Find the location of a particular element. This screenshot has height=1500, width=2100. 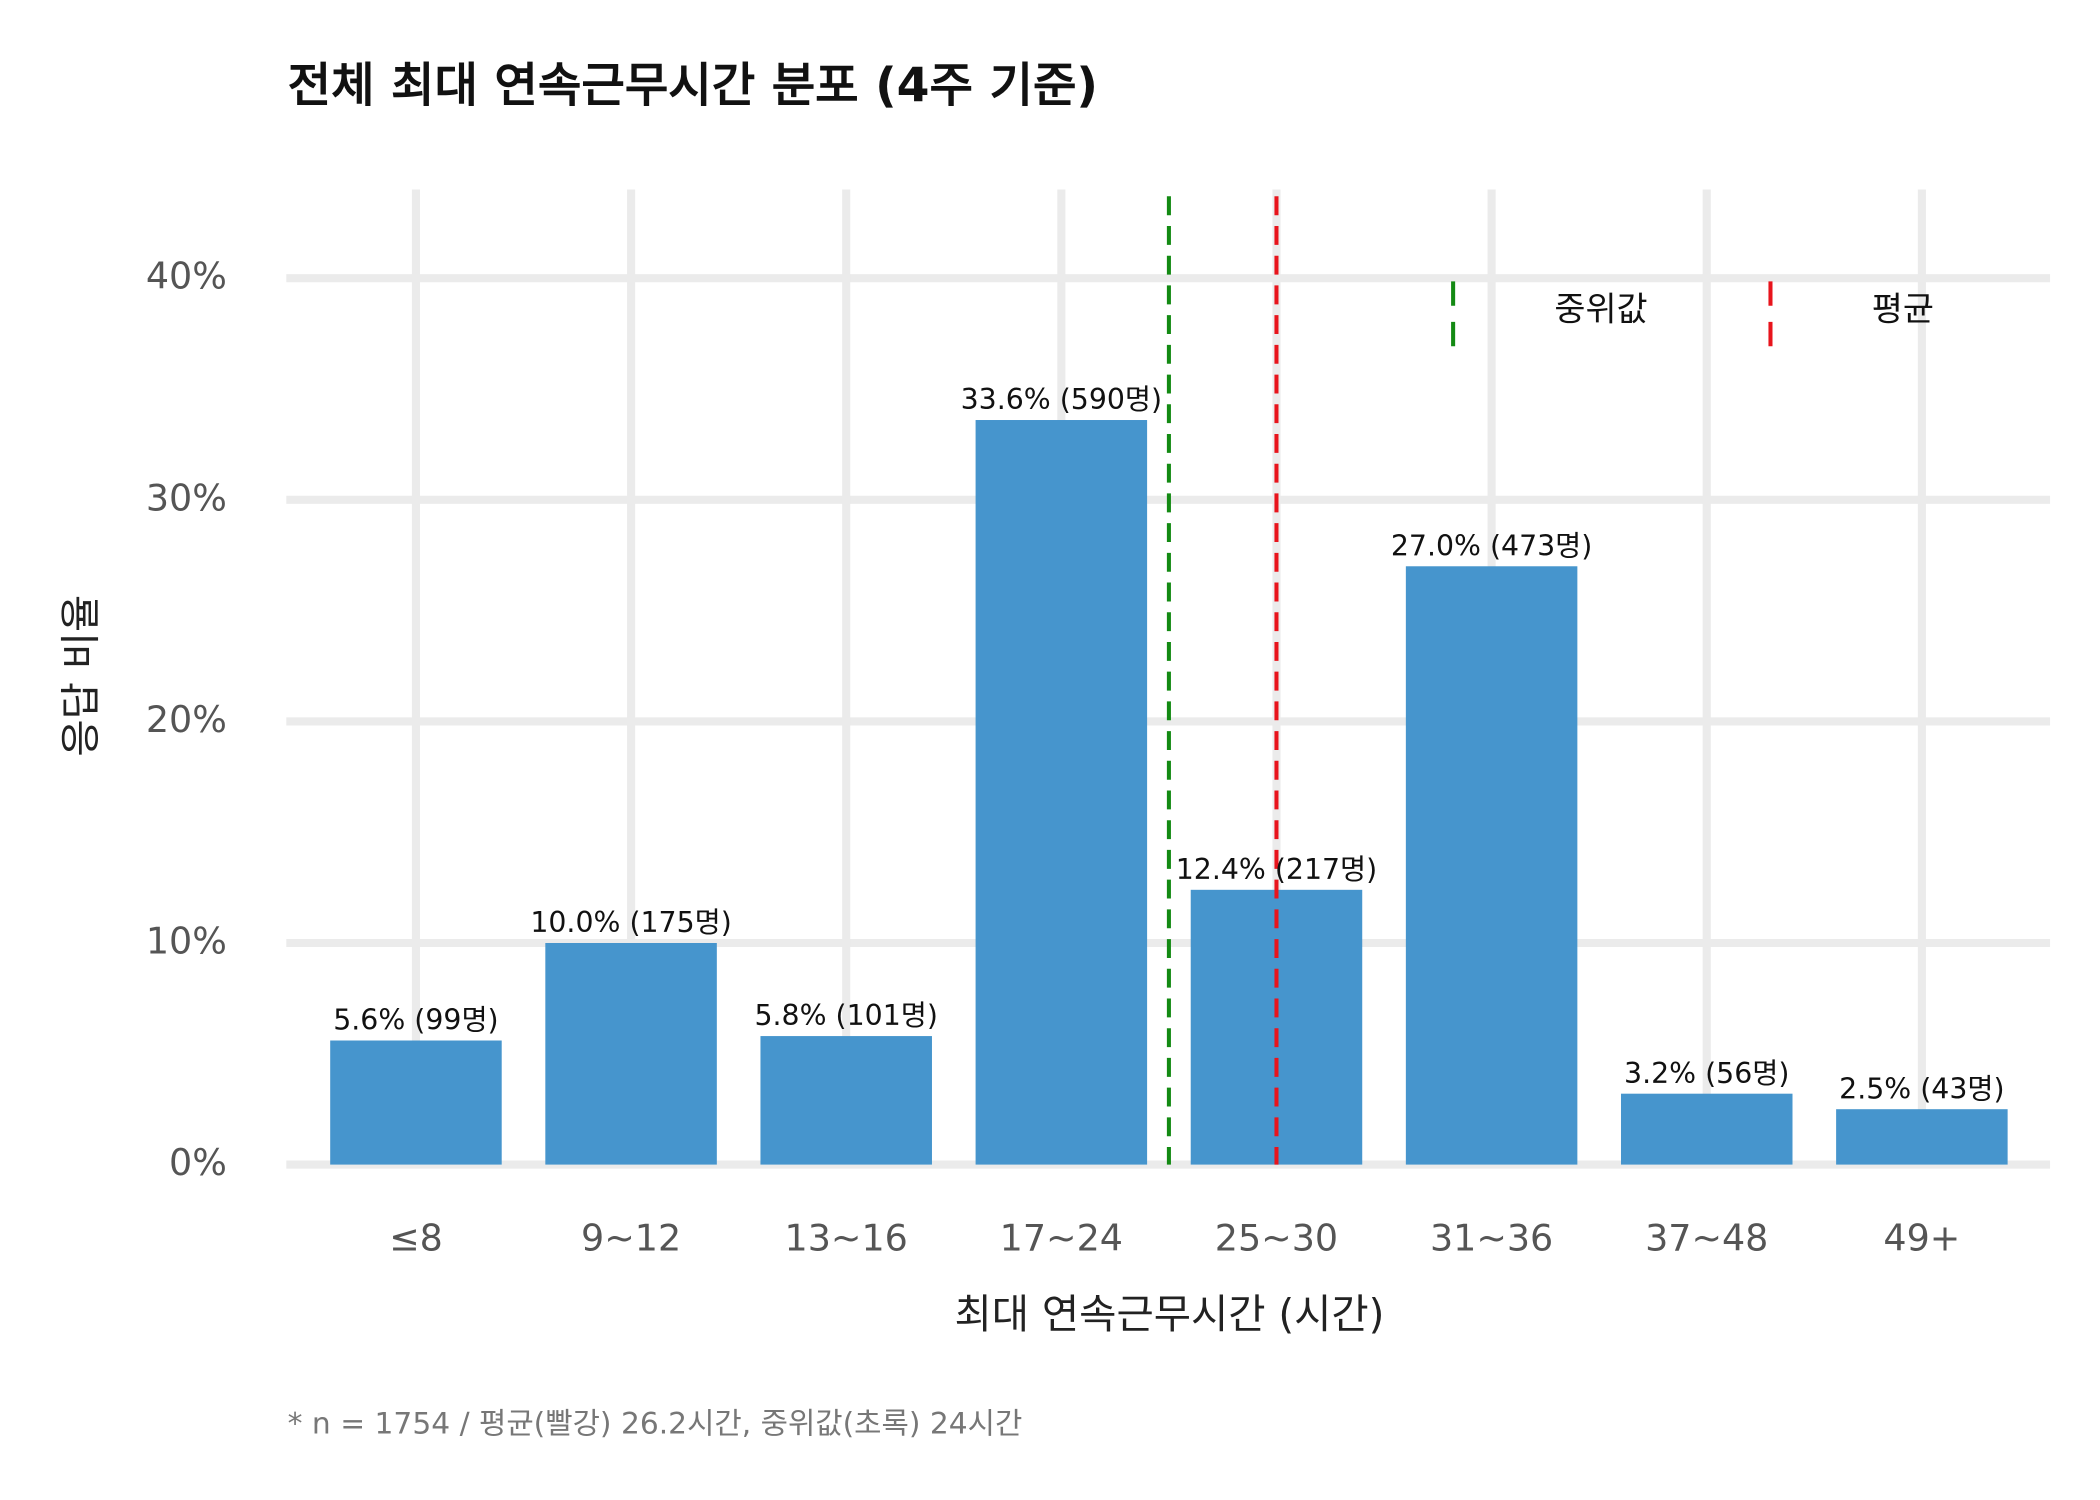

y-tick-label: 30% is located at coordinates (186, 497).